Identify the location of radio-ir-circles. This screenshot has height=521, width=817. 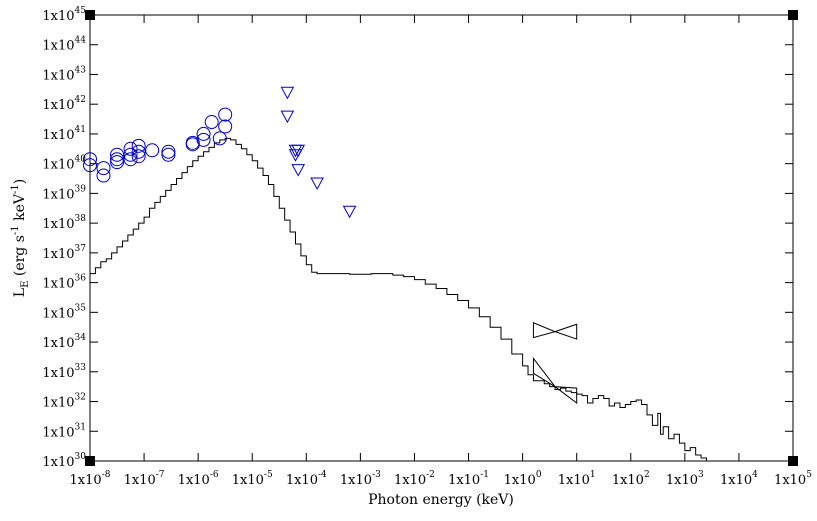
(158, 145).